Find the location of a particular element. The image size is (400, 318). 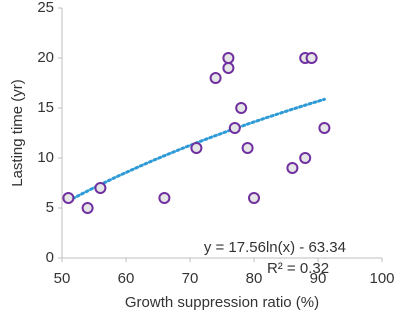

x-tick-label: 90 is located at coordinates (318, 278).